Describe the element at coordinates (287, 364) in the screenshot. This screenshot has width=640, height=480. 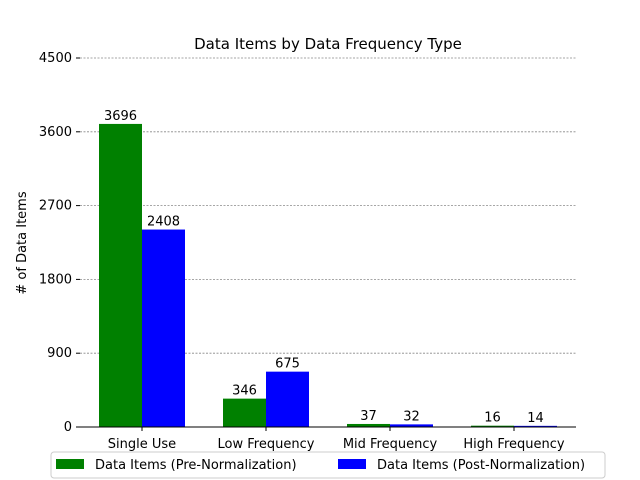
I see `bar-value-label: 675` at that location.